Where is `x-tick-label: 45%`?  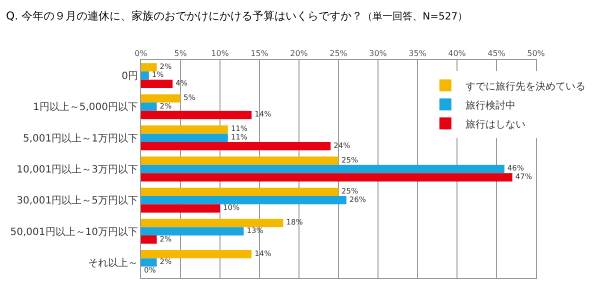
x-tick-label: 45% is located at coordinates (497, 53).